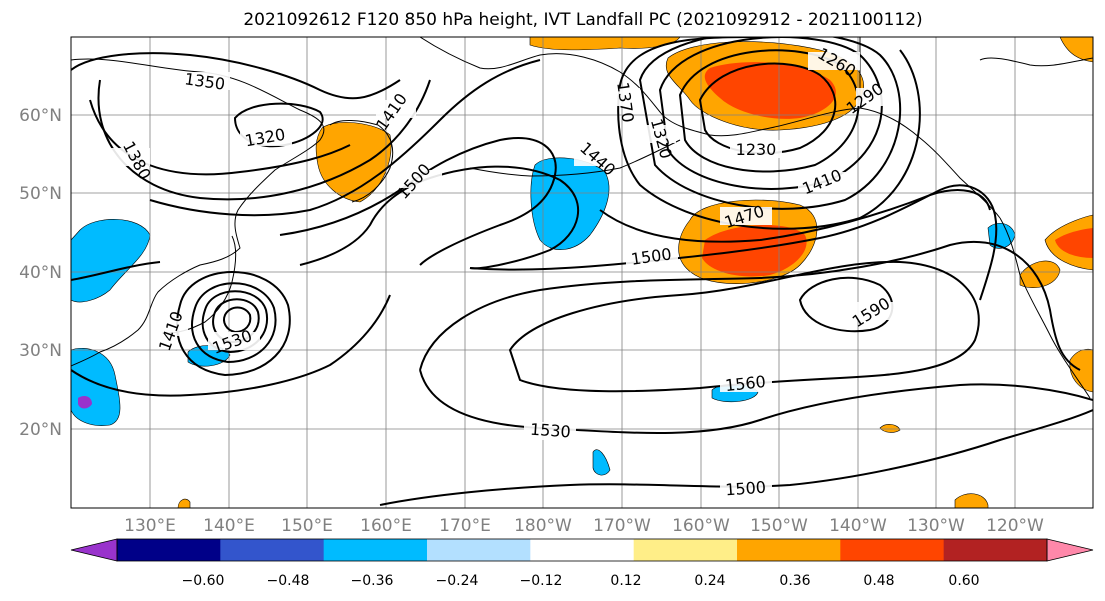 The height and width of the screenshot is (601, 1105). I want to click on ivt-negative-south-china-core, so click(85, 402).